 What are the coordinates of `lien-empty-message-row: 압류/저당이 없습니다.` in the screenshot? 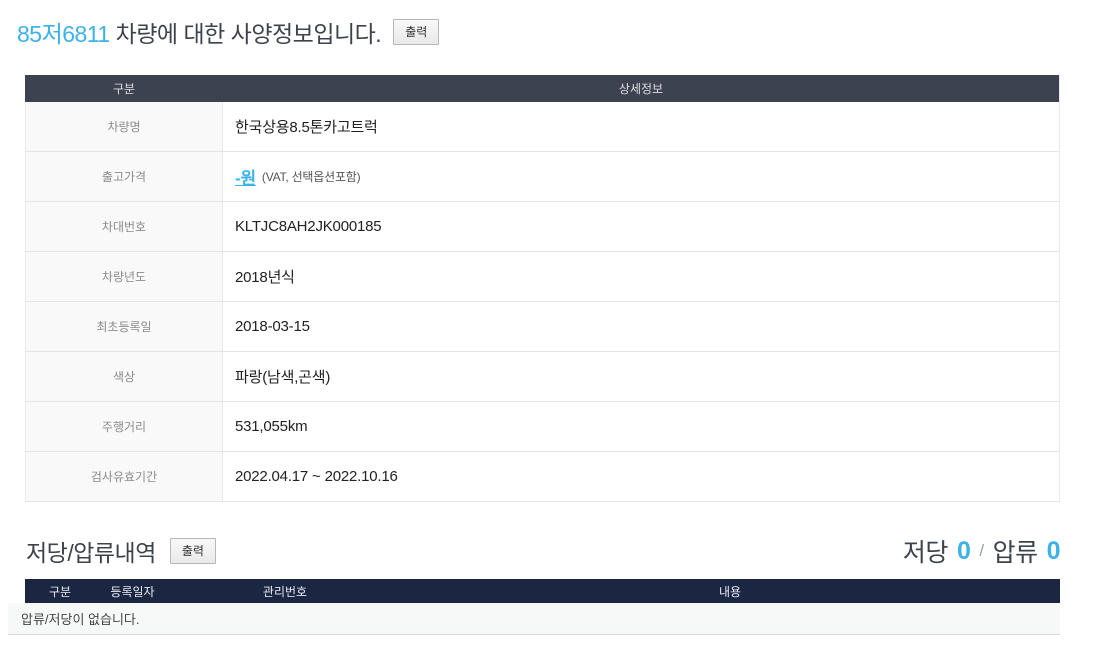 It's located at (534, 619).